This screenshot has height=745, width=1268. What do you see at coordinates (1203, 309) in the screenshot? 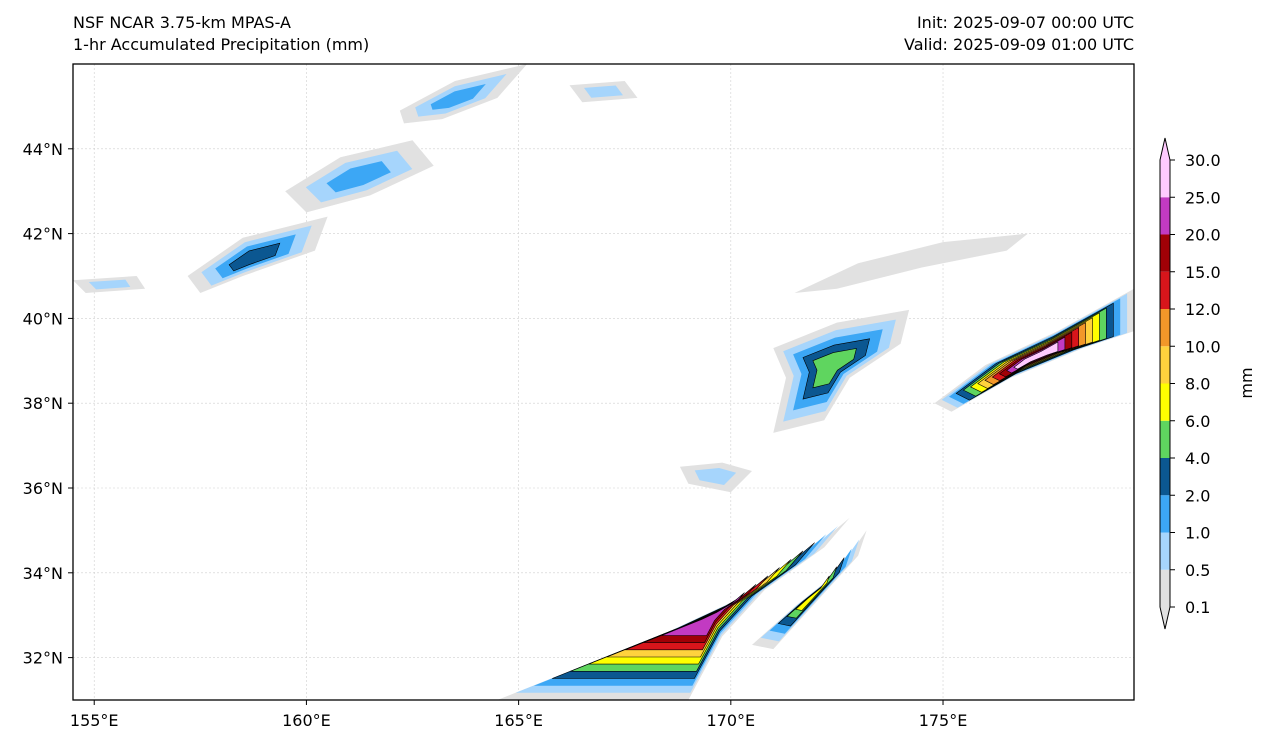
I see `colorbar-tick-label: 12.0` at bounding box center [1203, 309].